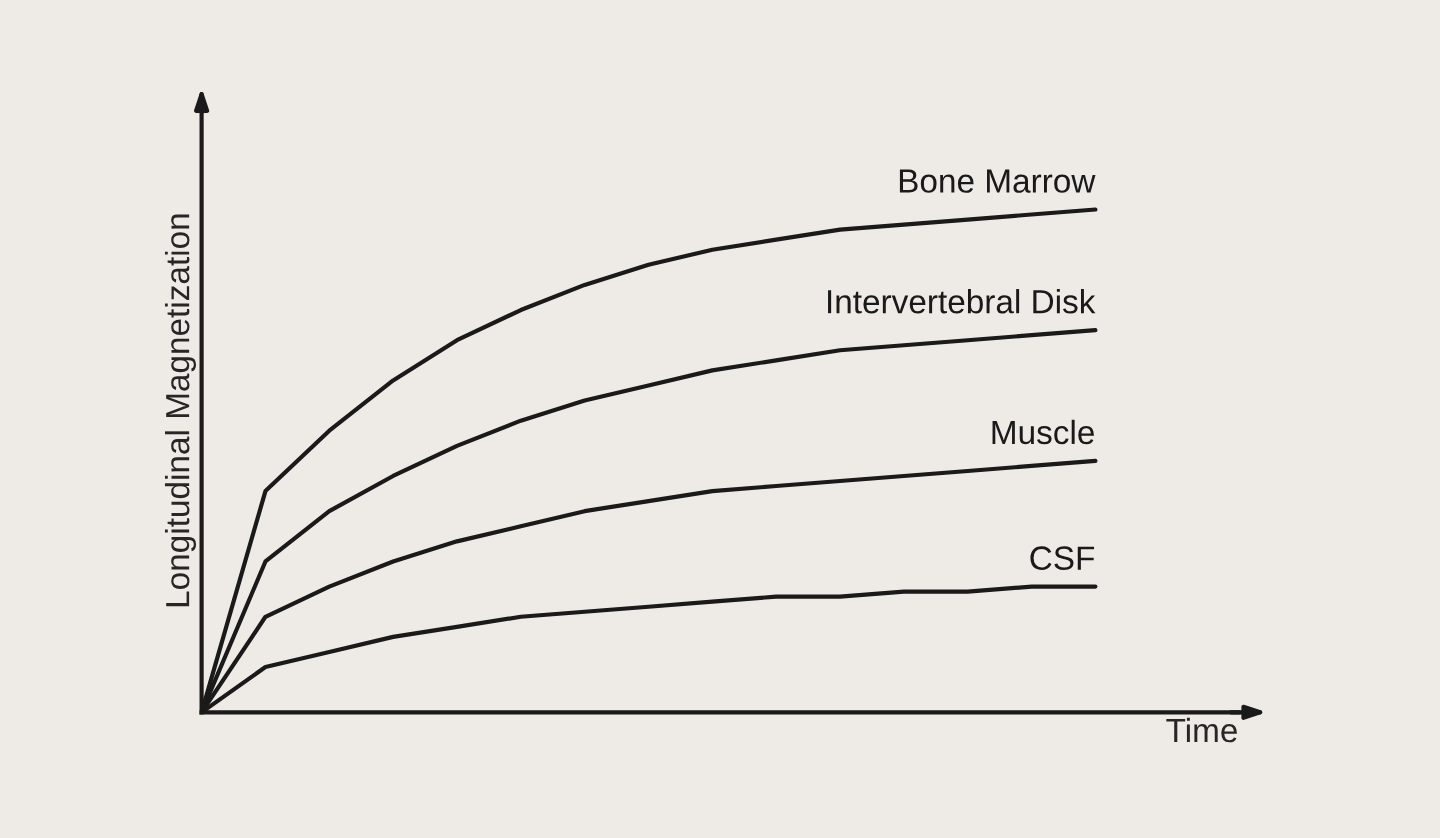 The image size is (1440, 838). I want to click on series-label: Intervertebral Disk, so click(962, 301).